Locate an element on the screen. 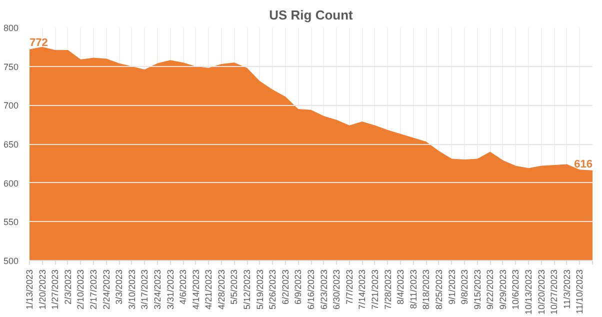  x-tick-label: 7/21/2023 is located at coordinates (375, 289).